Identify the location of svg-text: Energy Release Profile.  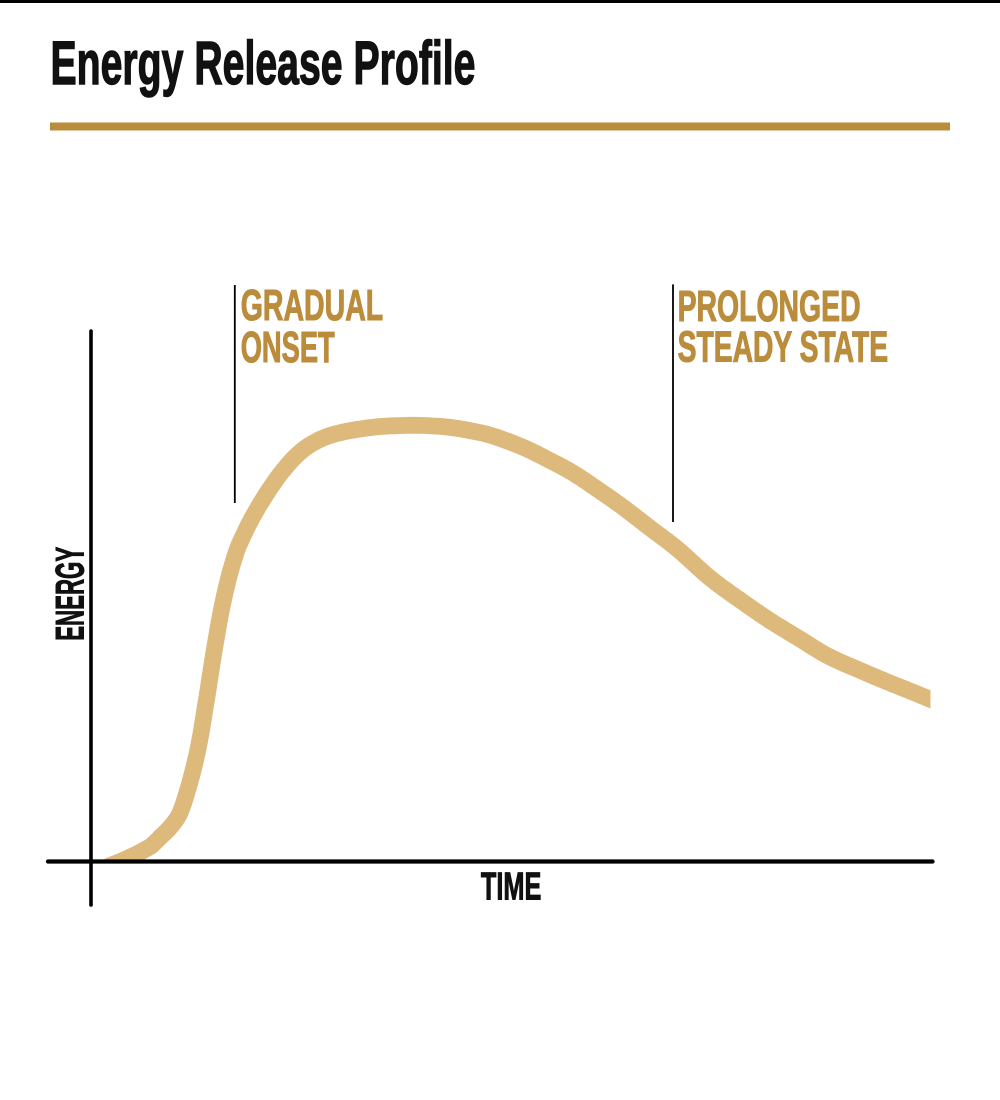
(263, 63).